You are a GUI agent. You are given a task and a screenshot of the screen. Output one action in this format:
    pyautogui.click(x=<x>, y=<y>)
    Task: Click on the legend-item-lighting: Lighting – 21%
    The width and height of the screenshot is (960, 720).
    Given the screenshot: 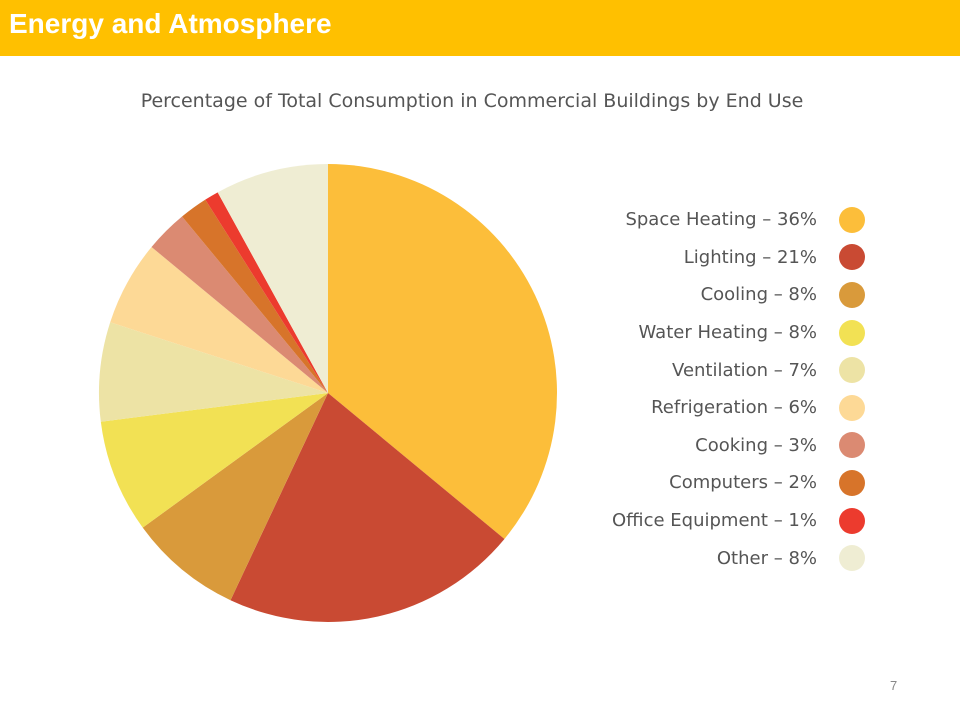 What is the action you would take?
    pyautogui.click(x=695, y=258)
    